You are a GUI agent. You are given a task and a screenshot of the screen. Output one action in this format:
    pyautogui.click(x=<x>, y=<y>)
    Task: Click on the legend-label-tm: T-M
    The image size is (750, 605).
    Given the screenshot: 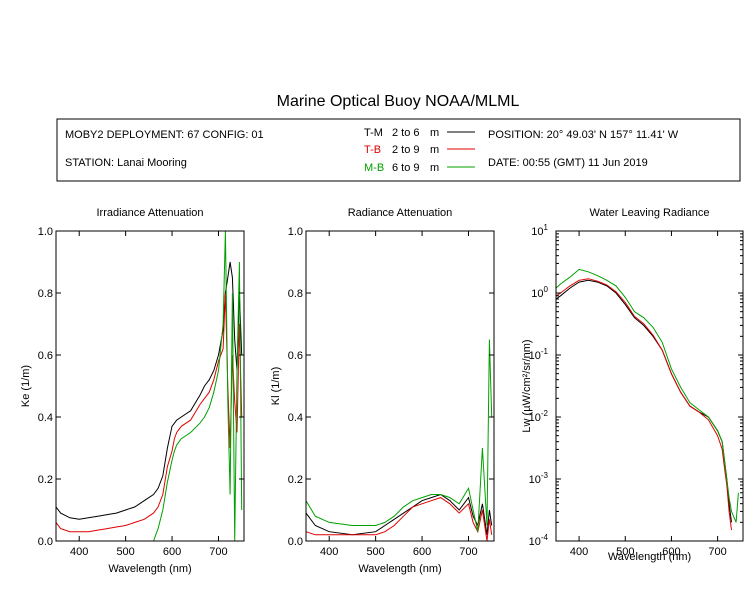 What is the action you would take?
    pyautogui.click(x=373, y=133)
    